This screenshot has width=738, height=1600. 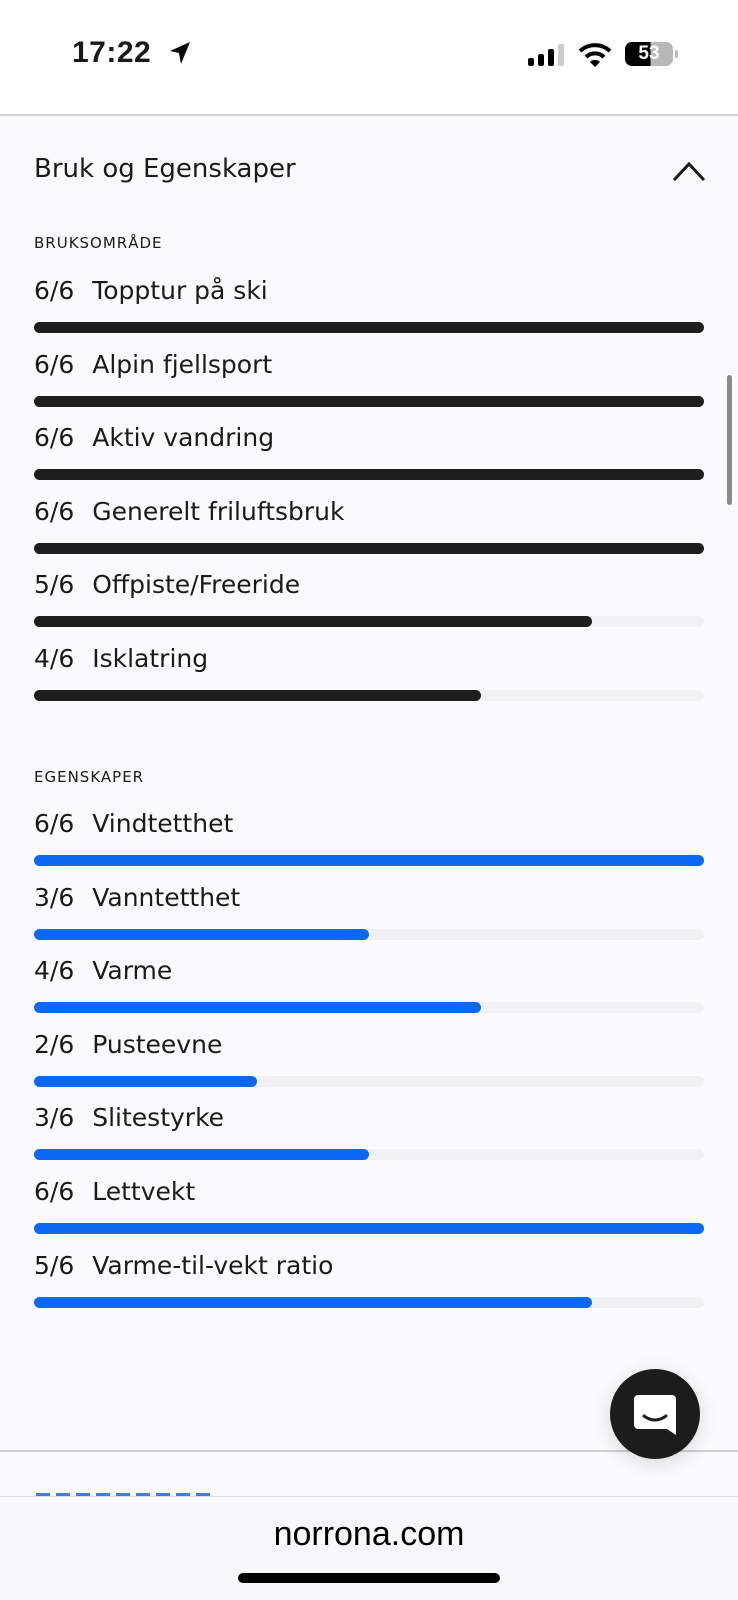 I want to click on rating-row: 6/6 Generelt friluftsbruk, so click(x=369, y=525).